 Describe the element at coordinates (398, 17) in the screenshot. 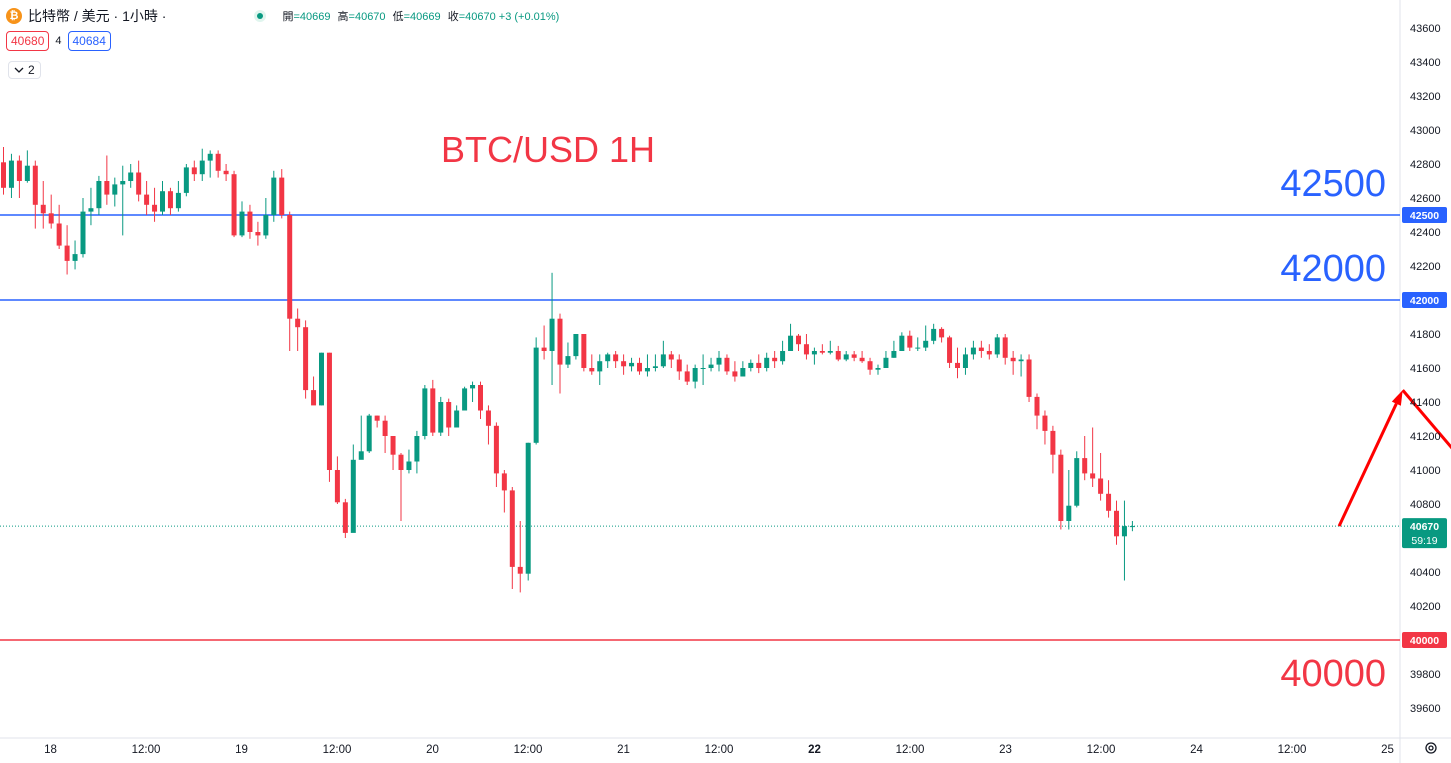

I see `low-label: 低` at that location.